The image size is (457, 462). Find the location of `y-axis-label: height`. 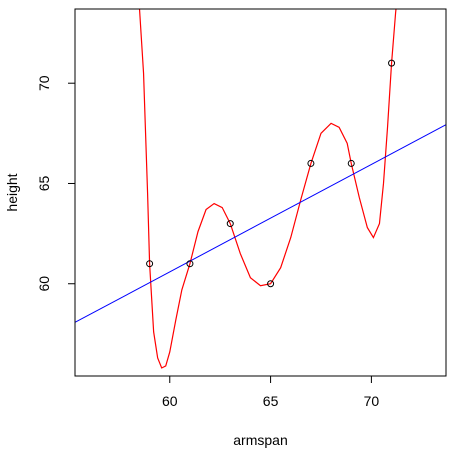

y-axis-label: height is located at coordinates (12, 192).